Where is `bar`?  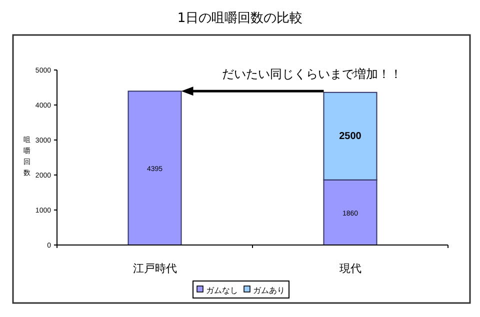
bar is located at coordinates (155, 168).